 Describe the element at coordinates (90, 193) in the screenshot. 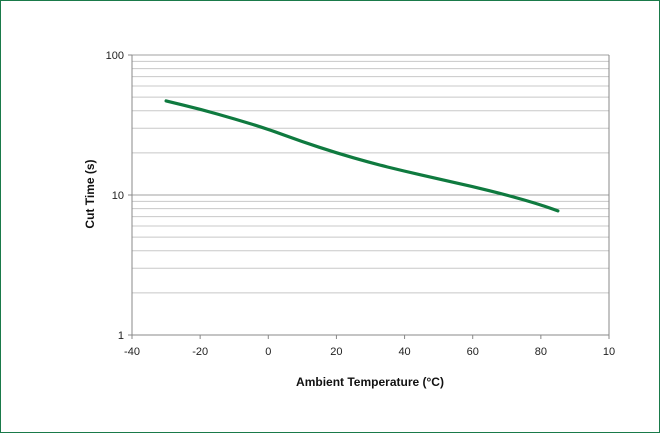

I see `y-axis-title: Cut Time (s)` at that location.